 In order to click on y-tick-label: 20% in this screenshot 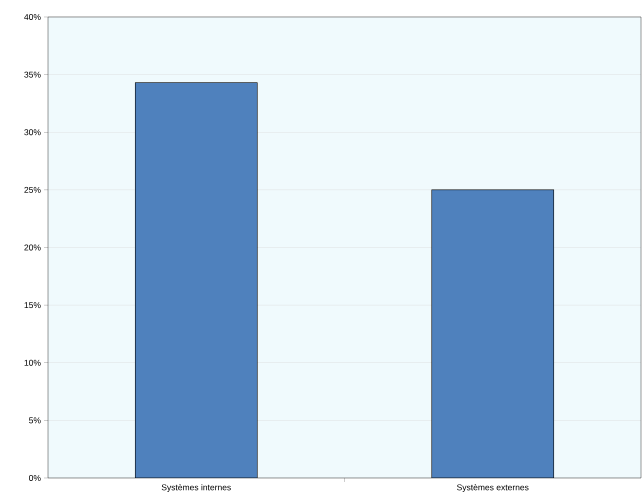, I will do `click(32, 247)`.